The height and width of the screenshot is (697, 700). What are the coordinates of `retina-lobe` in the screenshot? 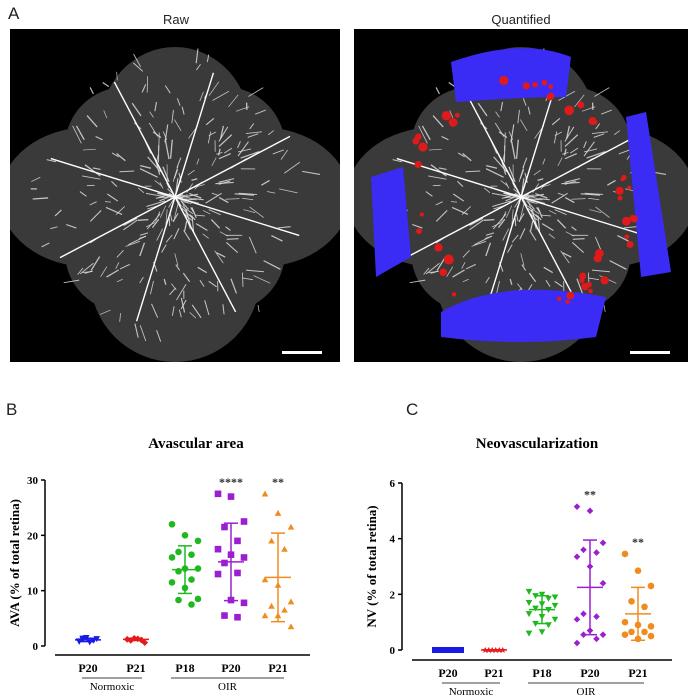 It's located at (471, 147).